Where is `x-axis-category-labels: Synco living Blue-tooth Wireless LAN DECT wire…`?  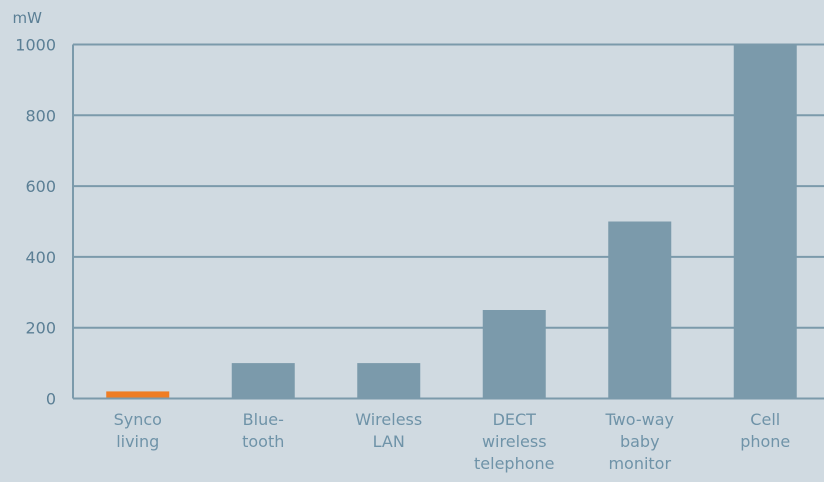
x-axis-category-labels: Synco living Blue-tooth Wireless LAN DECT wire… is located at coordinates (452, 441).